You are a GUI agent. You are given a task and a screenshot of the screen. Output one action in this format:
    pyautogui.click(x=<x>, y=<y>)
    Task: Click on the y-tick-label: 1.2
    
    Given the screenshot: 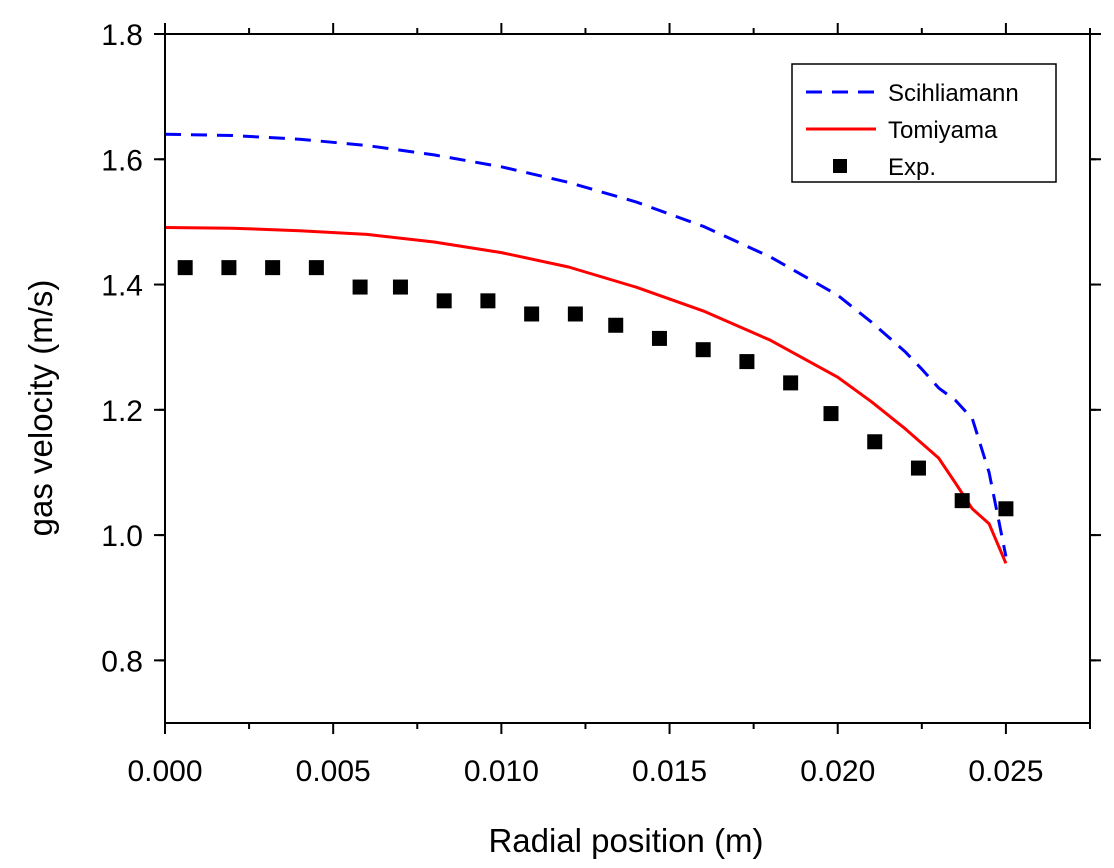 What is the action you would take?
    pyautogui.click(x=122, y=411)
    